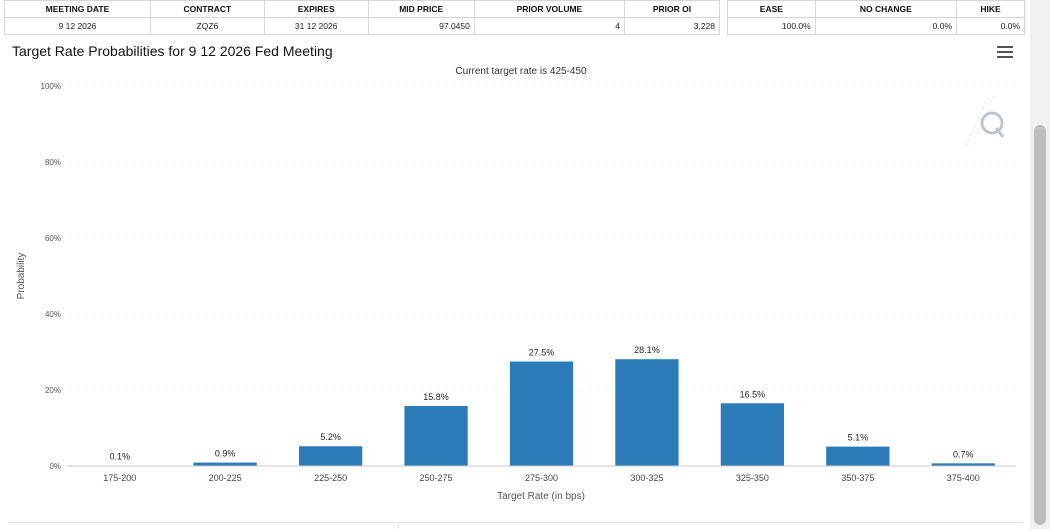 The height and width of the screenshot is (530, 1050). Describe the element at coordinates (225, 454) in the screenshot. I see `bar-data-label: 0.9%` at that location.